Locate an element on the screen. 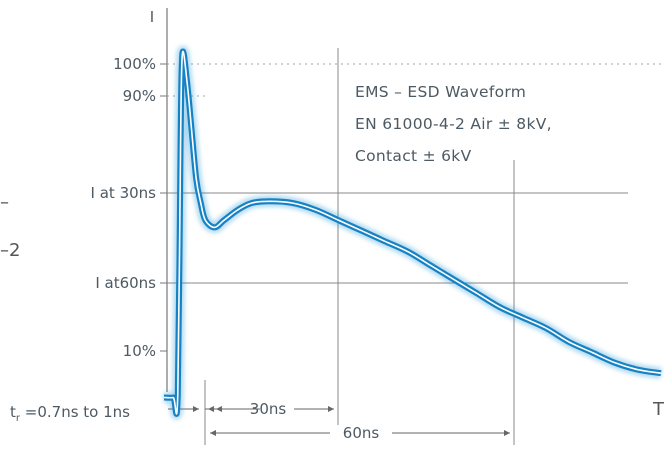 The height and width of the screenshot is (473, 664). label-60ns: 60ns is located at coordinates (361, 433).